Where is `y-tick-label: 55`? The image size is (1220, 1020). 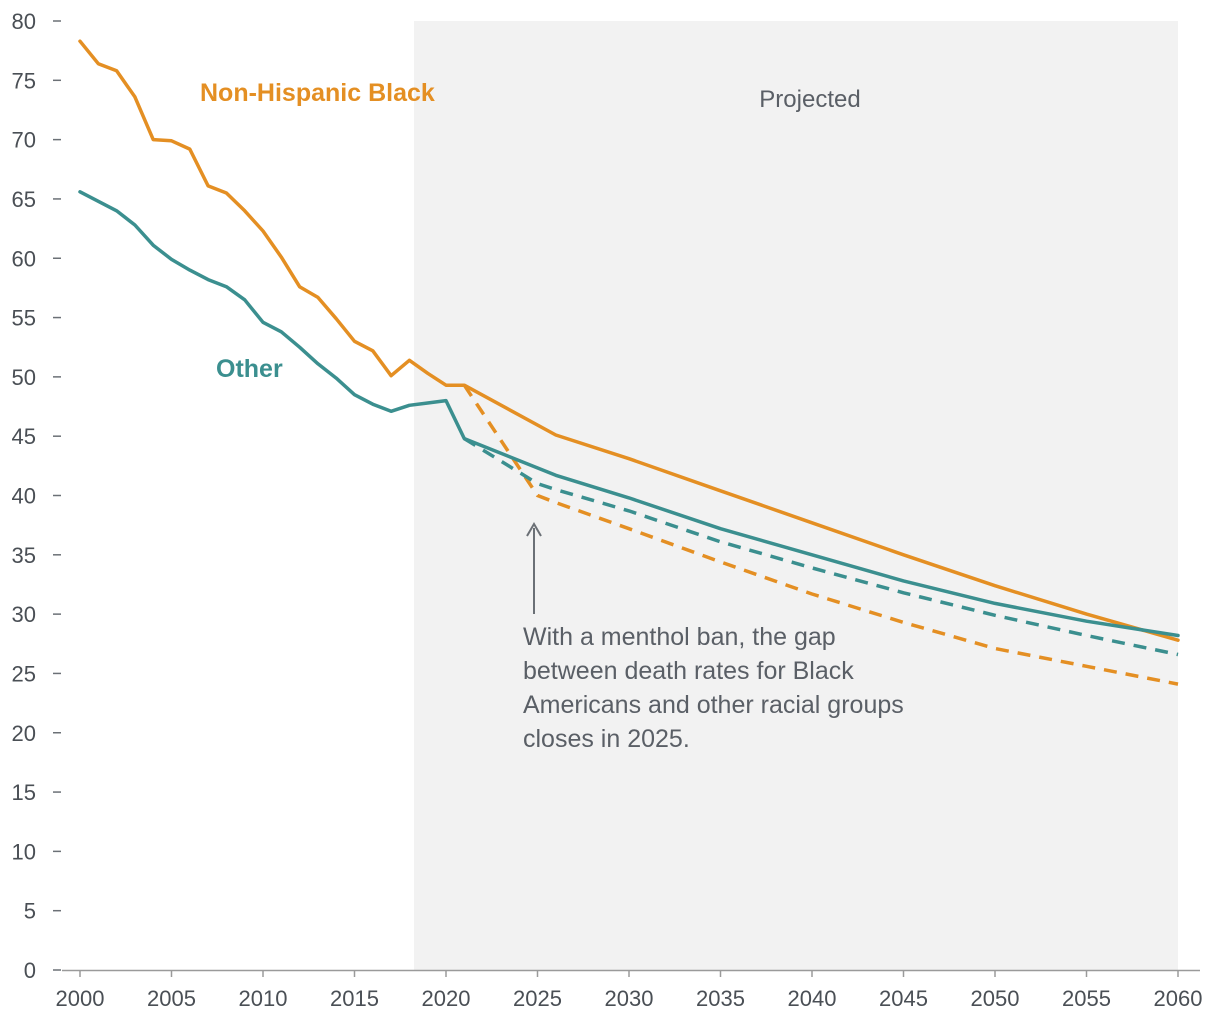
y-tick-label: 55 is located at coordinates (24, 318).